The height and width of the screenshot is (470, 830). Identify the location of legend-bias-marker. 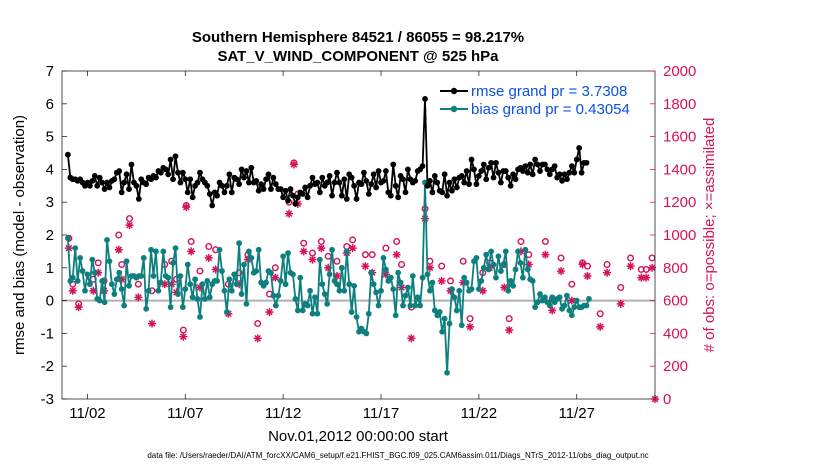
(454, 109).